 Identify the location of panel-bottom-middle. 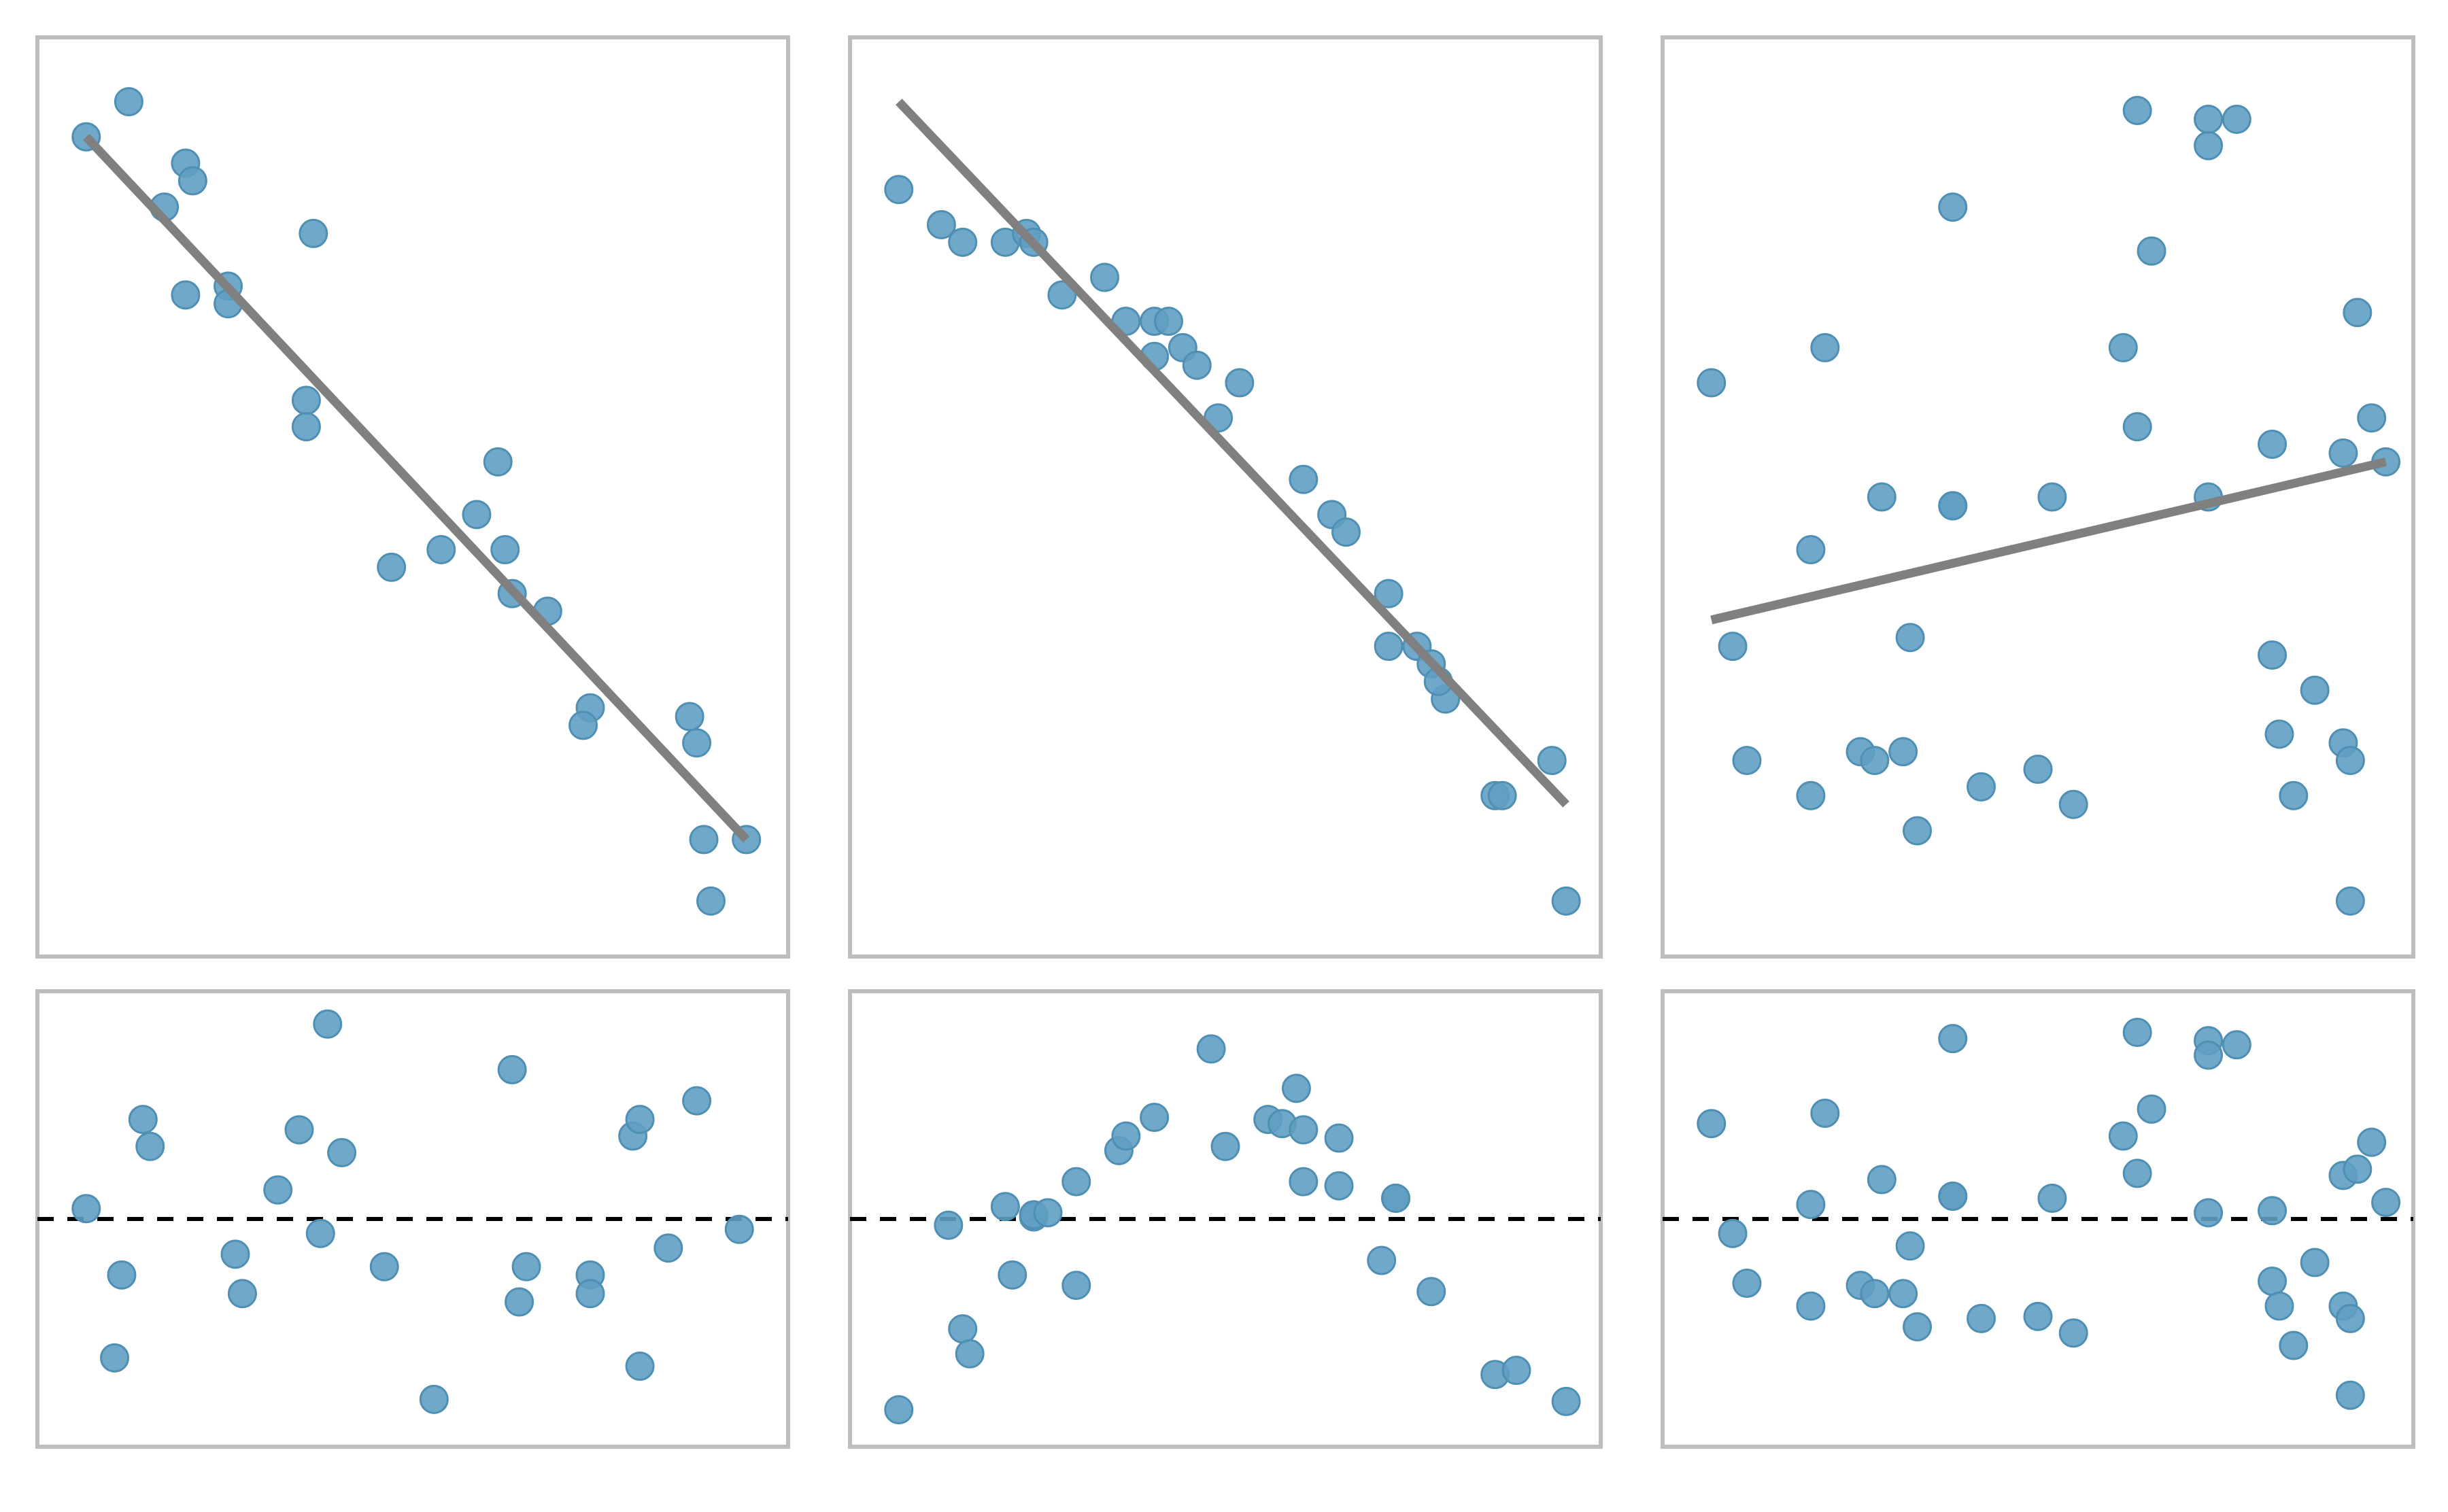
(1226, 1219).